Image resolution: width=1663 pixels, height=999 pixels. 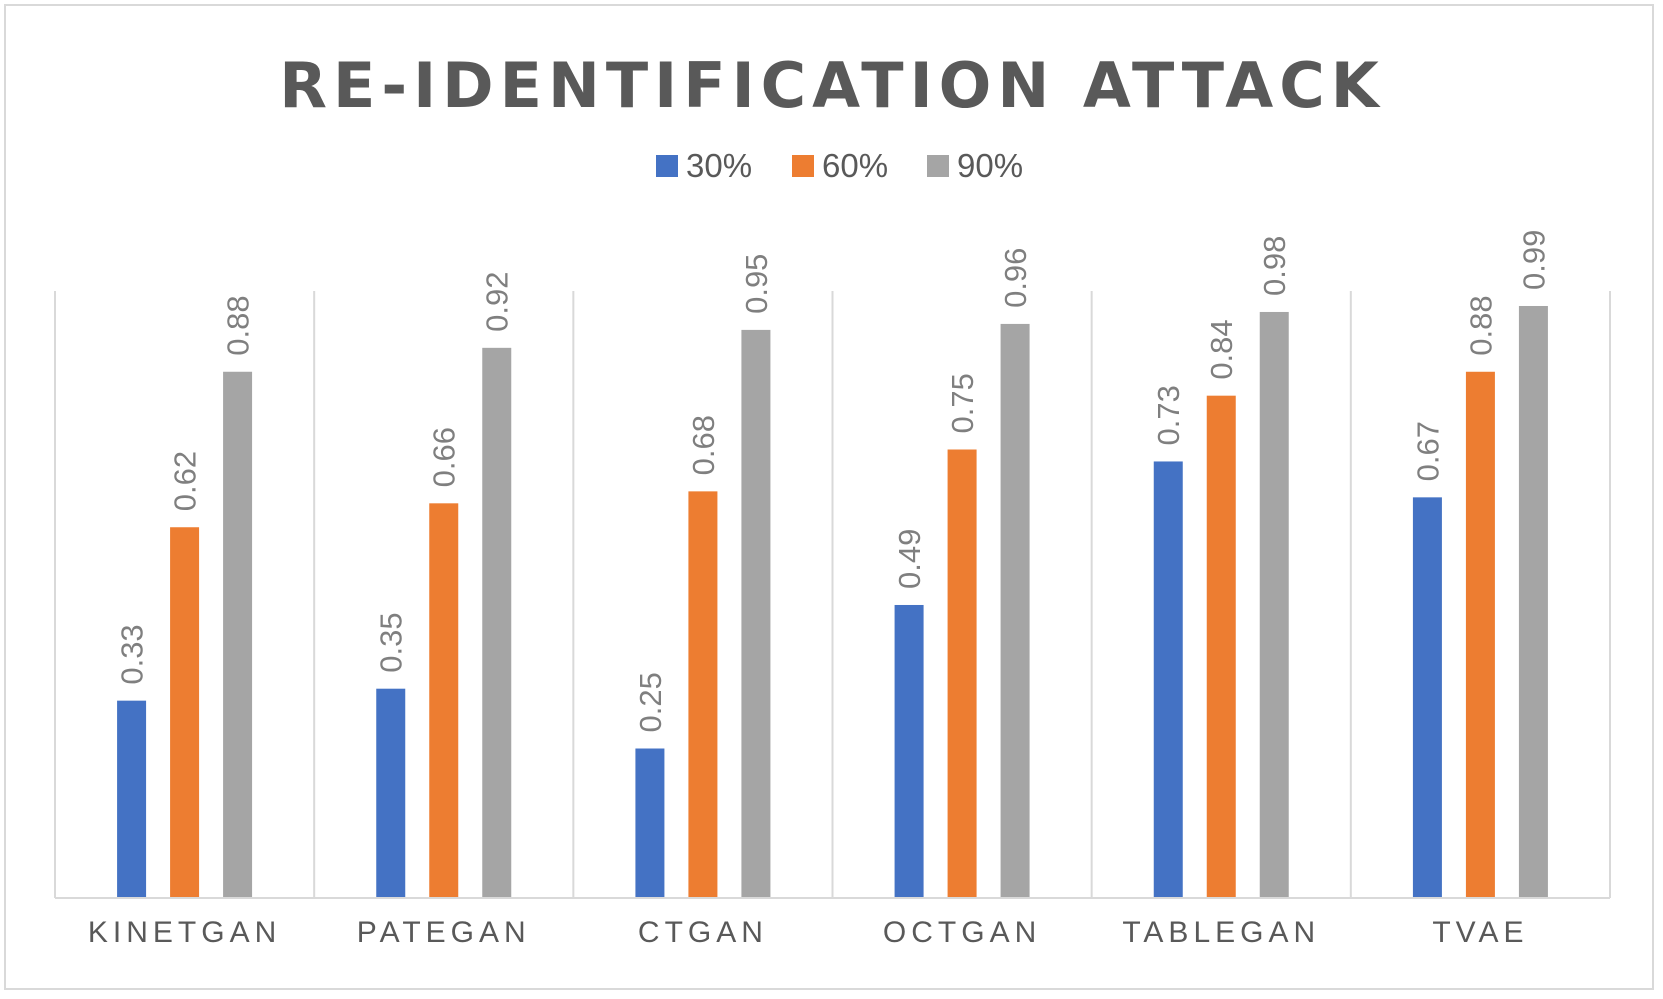 What do you see at coordinates (909, 559) in the screenshot?
I see `data-label: 0.49` at bounding box center [909, 559].